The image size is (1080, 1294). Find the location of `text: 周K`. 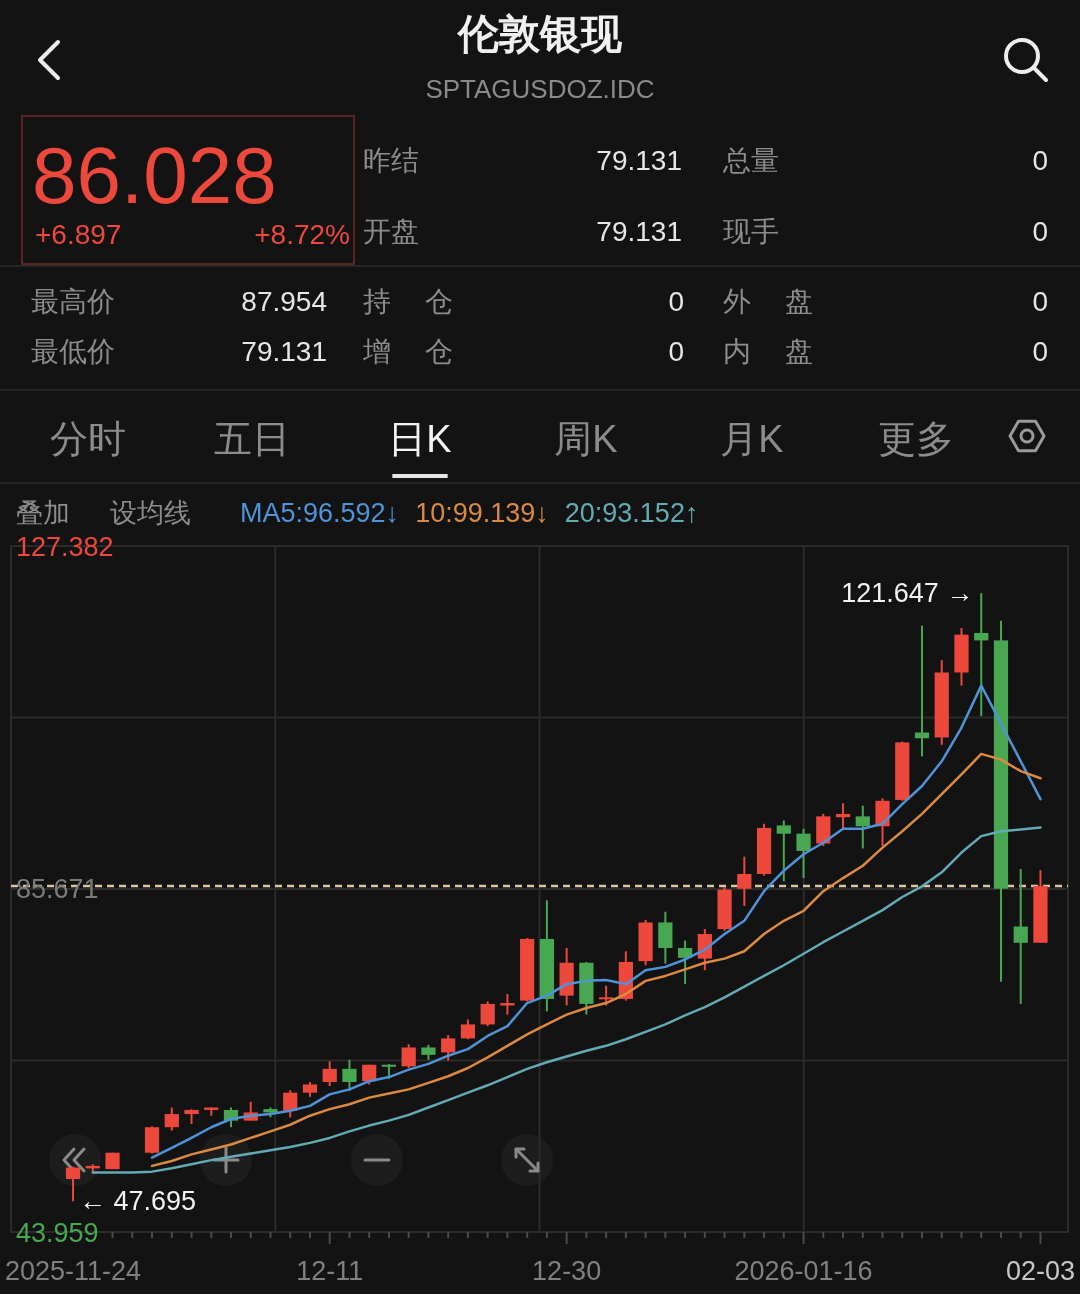

text: 周K is located at coordinates (586, 439).